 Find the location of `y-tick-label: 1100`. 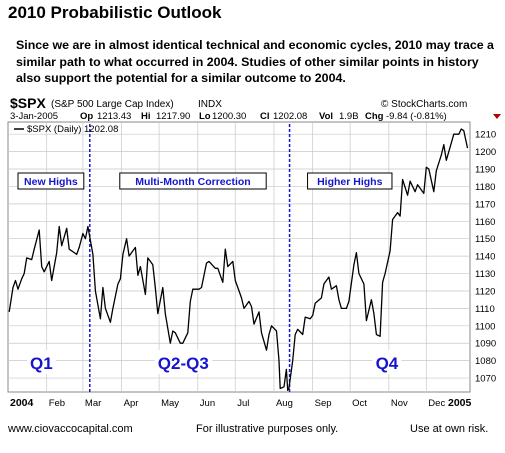

y-tick-label: 1100 is located at coordinates (485, 326).